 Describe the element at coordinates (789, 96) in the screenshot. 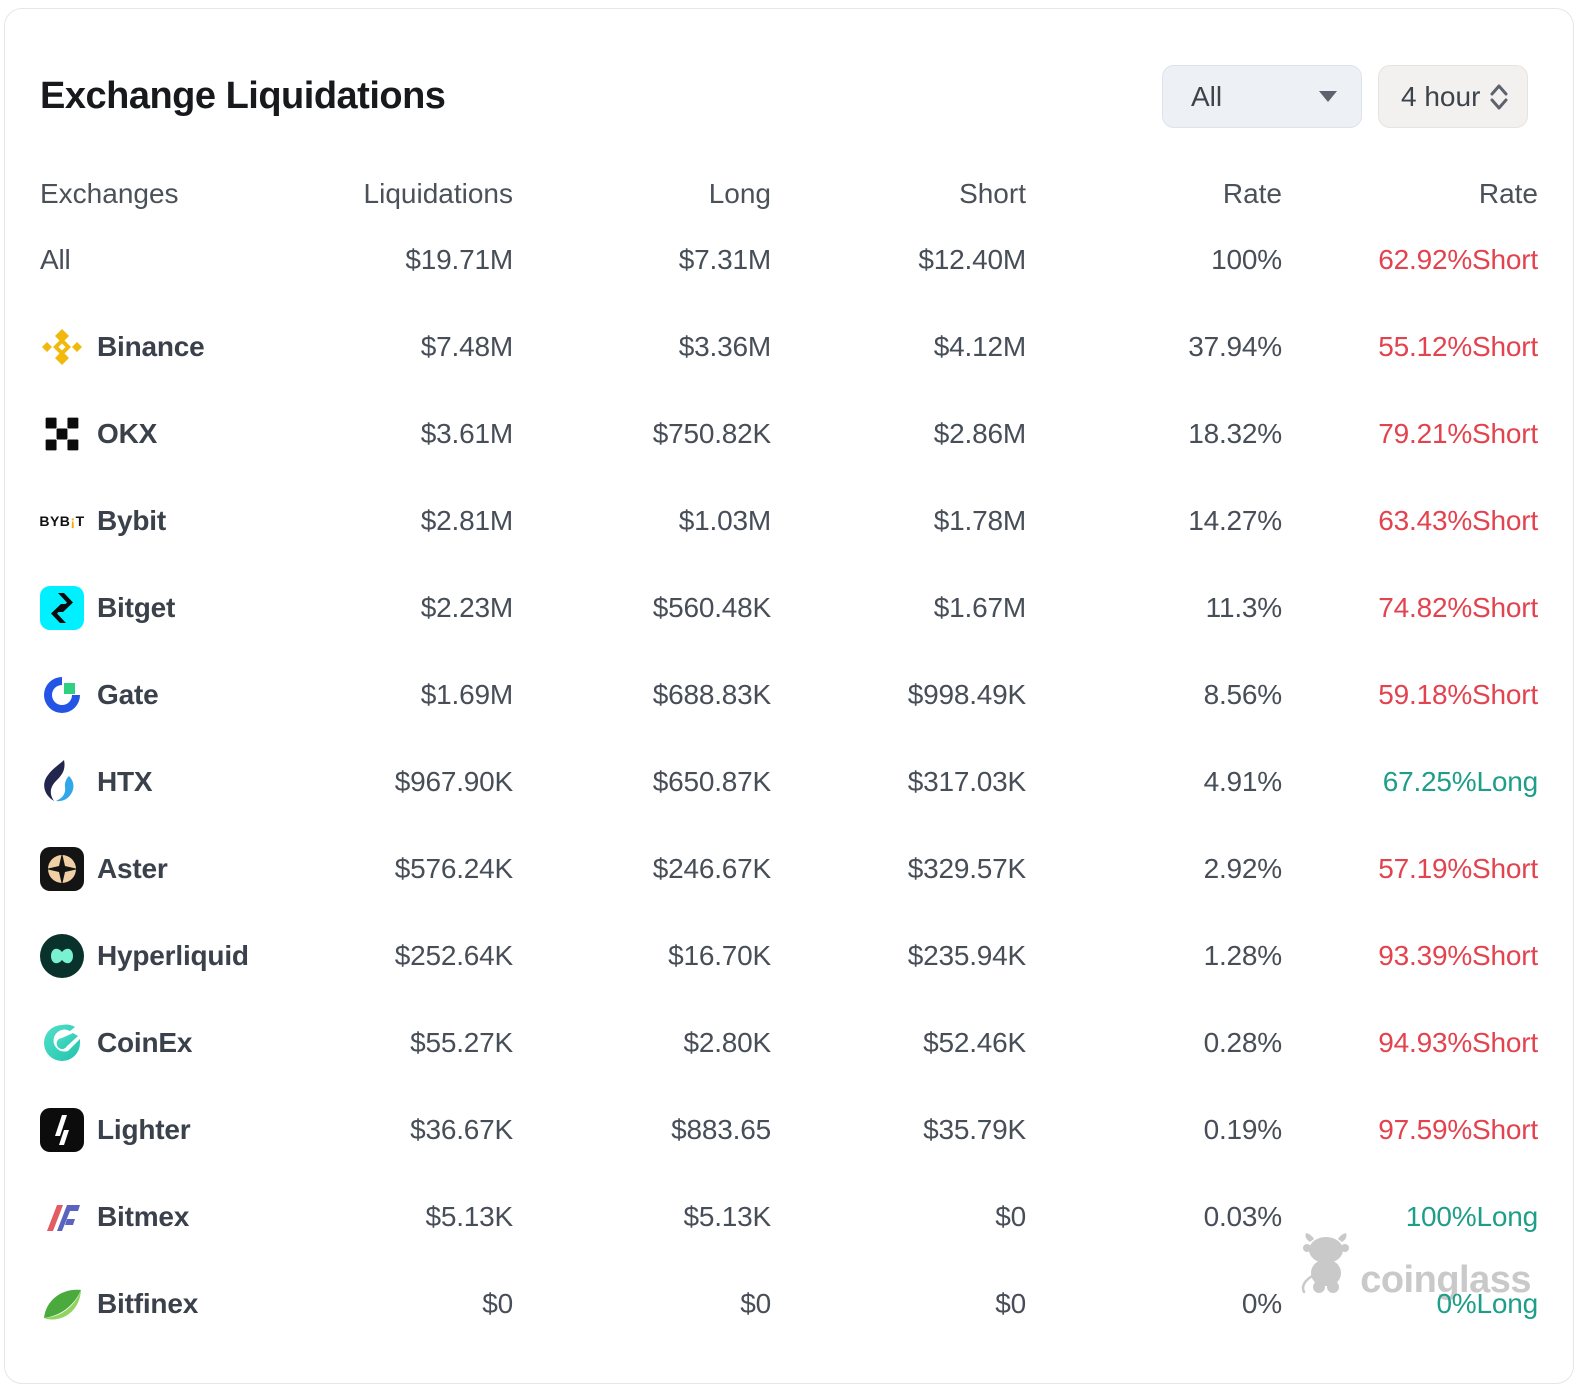

I see `card-header: Exchange Liquidations All 4 hour` at that location.